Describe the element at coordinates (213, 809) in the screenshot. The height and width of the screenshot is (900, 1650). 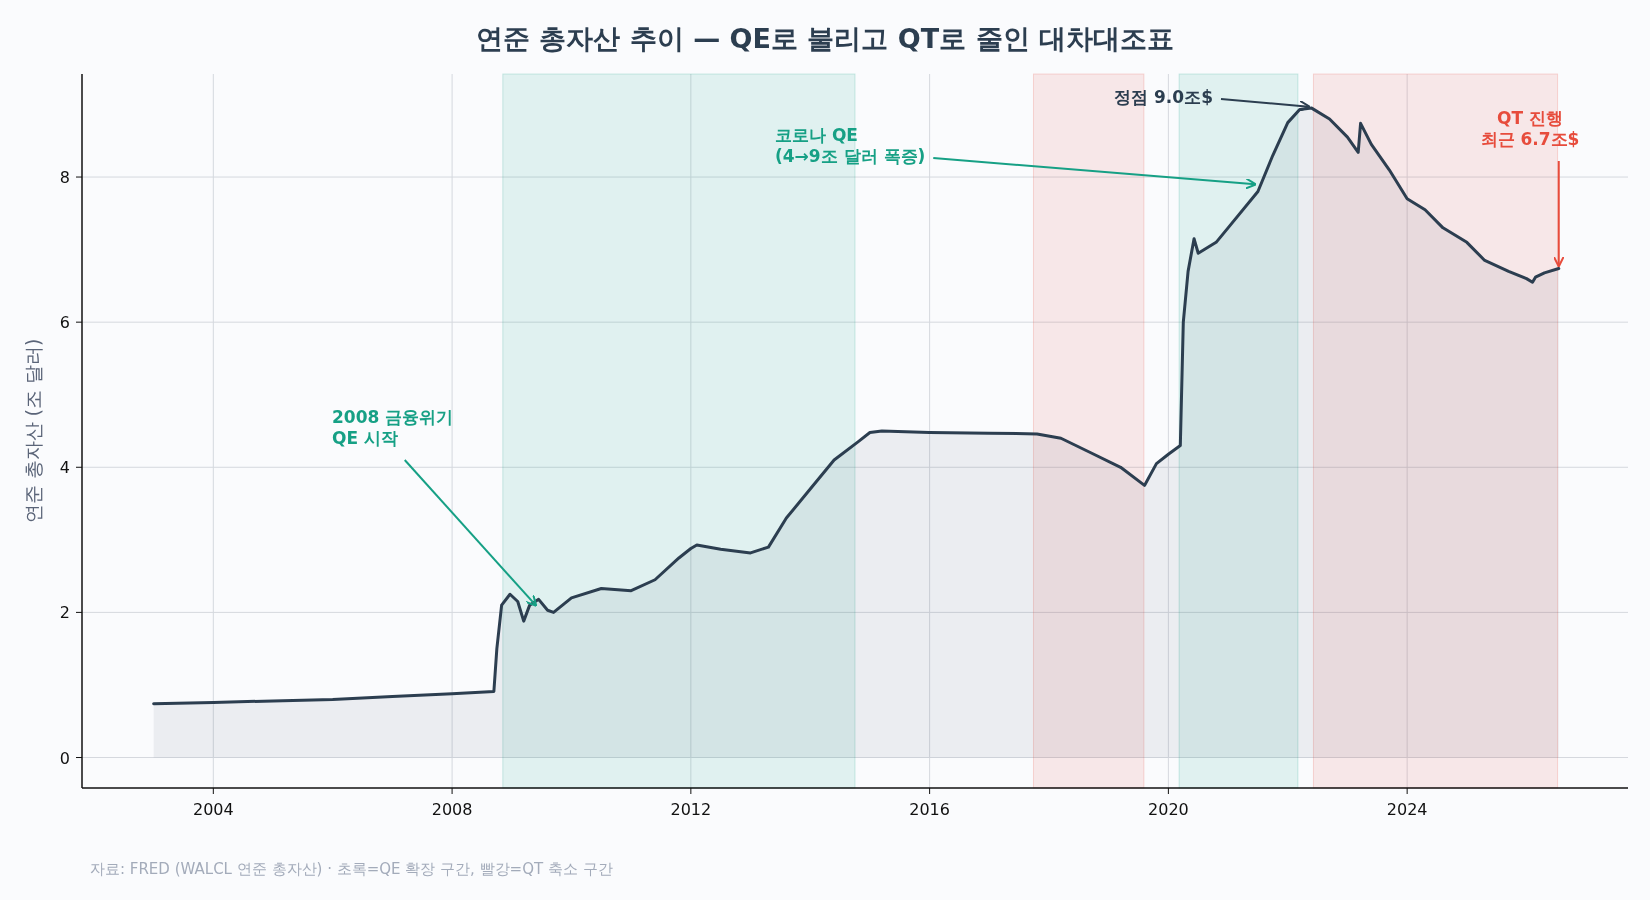
I see `x-tick-label: 2004` at that location.